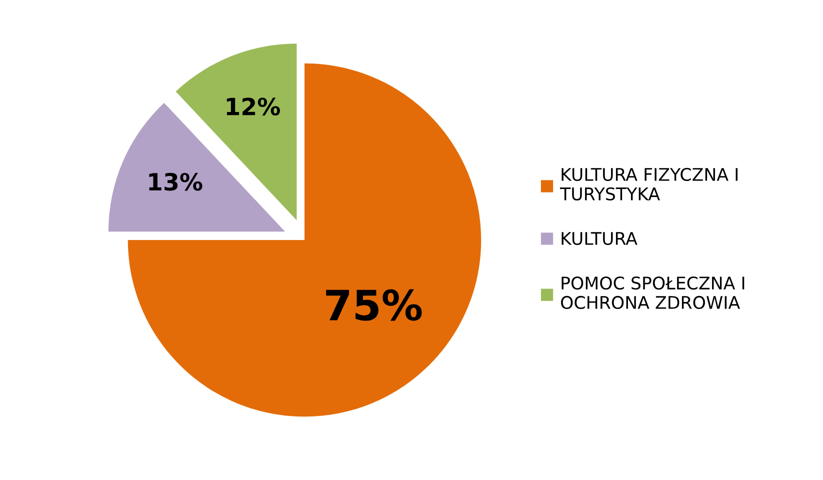 The width and height of the screenshot is (823, 480). I want to click on data-label: 12%, so click(253, 107).